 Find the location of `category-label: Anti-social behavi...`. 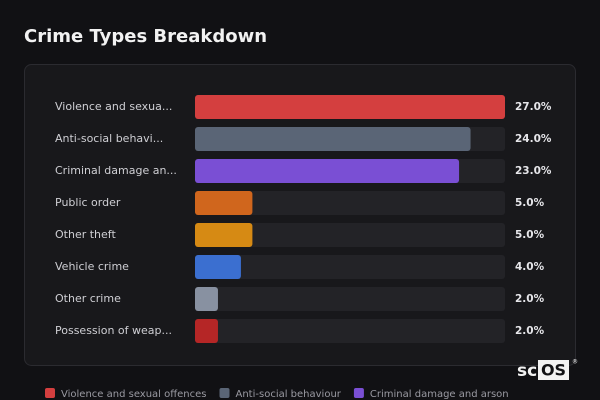

category-label: Anti-social behavi... is located at coordinates (109, 138).